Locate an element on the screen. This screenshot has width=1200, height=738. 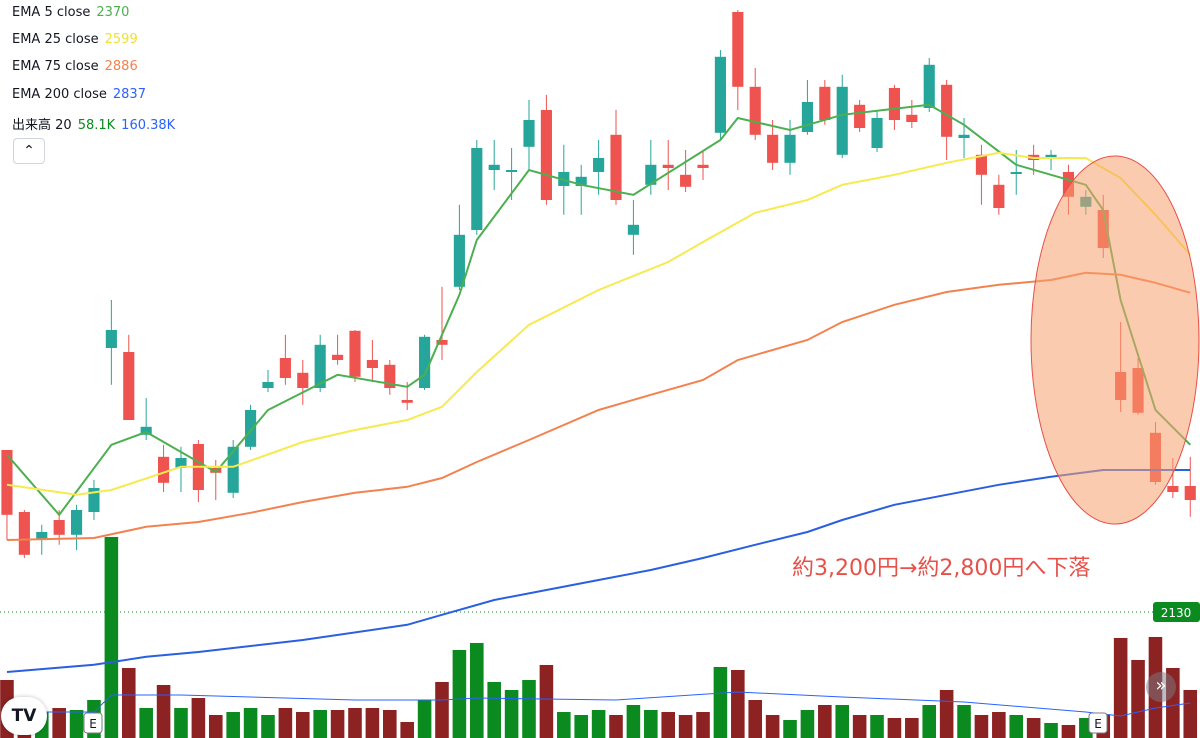
annotation: 約3,200円→約2,800円へ下落 is located at coordinates (941, 568).